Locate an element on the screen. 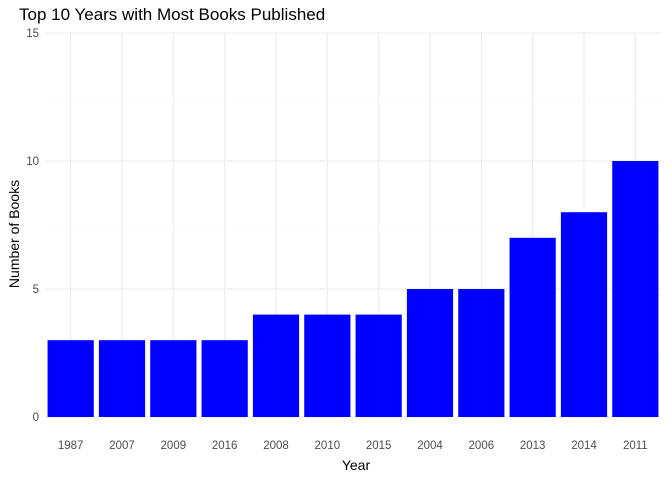 Image resolution: width=672 pixels, height=480 pixels. bar-2014 is located at coordinates (584, 314).